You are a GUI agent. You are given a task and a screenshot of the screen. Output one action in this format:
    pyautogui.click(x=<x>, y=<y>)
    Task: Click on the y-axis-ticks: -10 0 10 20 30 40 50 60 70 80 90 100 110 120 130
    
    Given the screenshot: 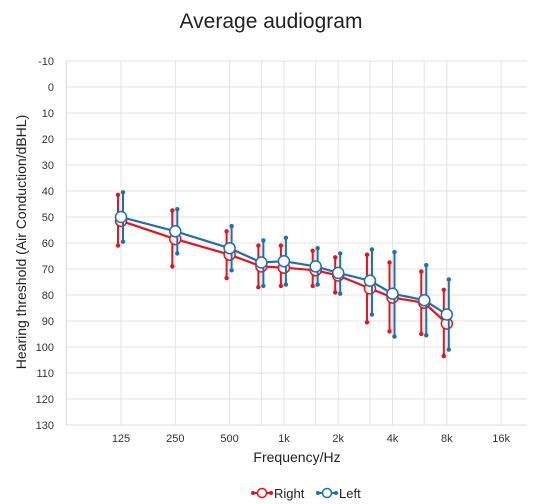 What is the action you would take?
    pyautogui.click(x=45, y=244)
    